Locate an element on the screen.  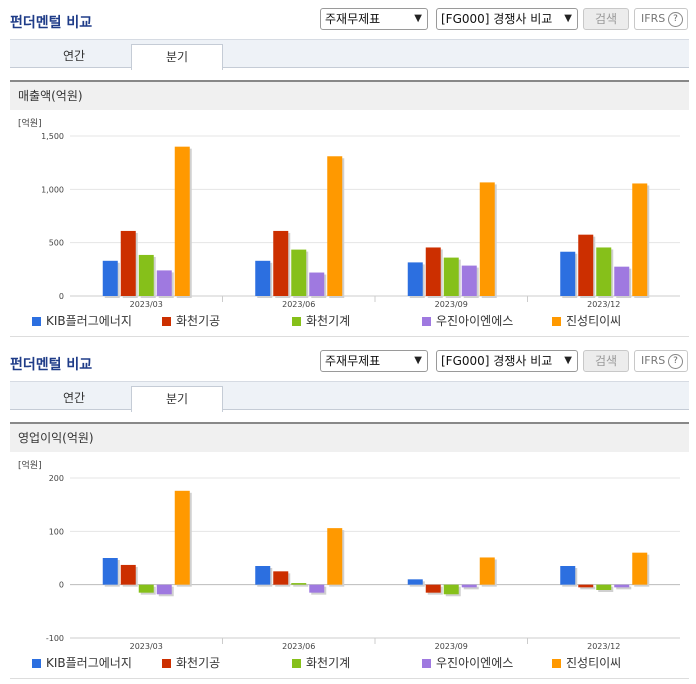
compare-select-value: [FG000] 경쟁사 비교 is located at coordinates (497, 361).